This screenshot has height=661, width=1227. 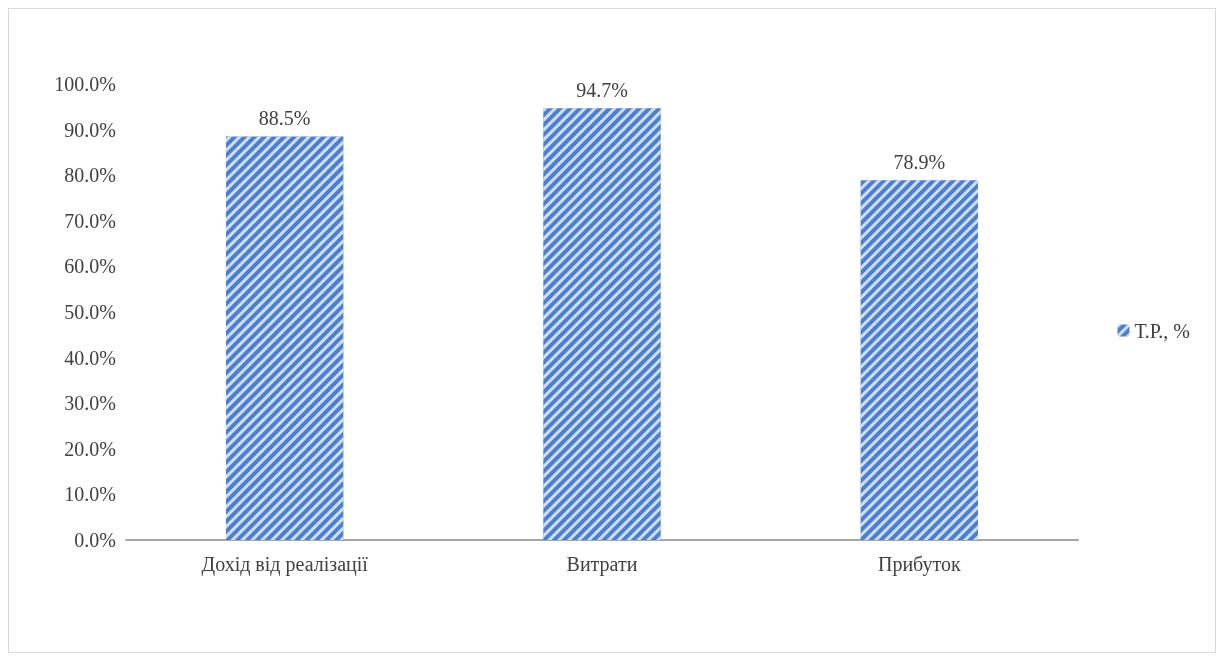 I want to click on data-label: 94.7%, so click(x=602, y=90).